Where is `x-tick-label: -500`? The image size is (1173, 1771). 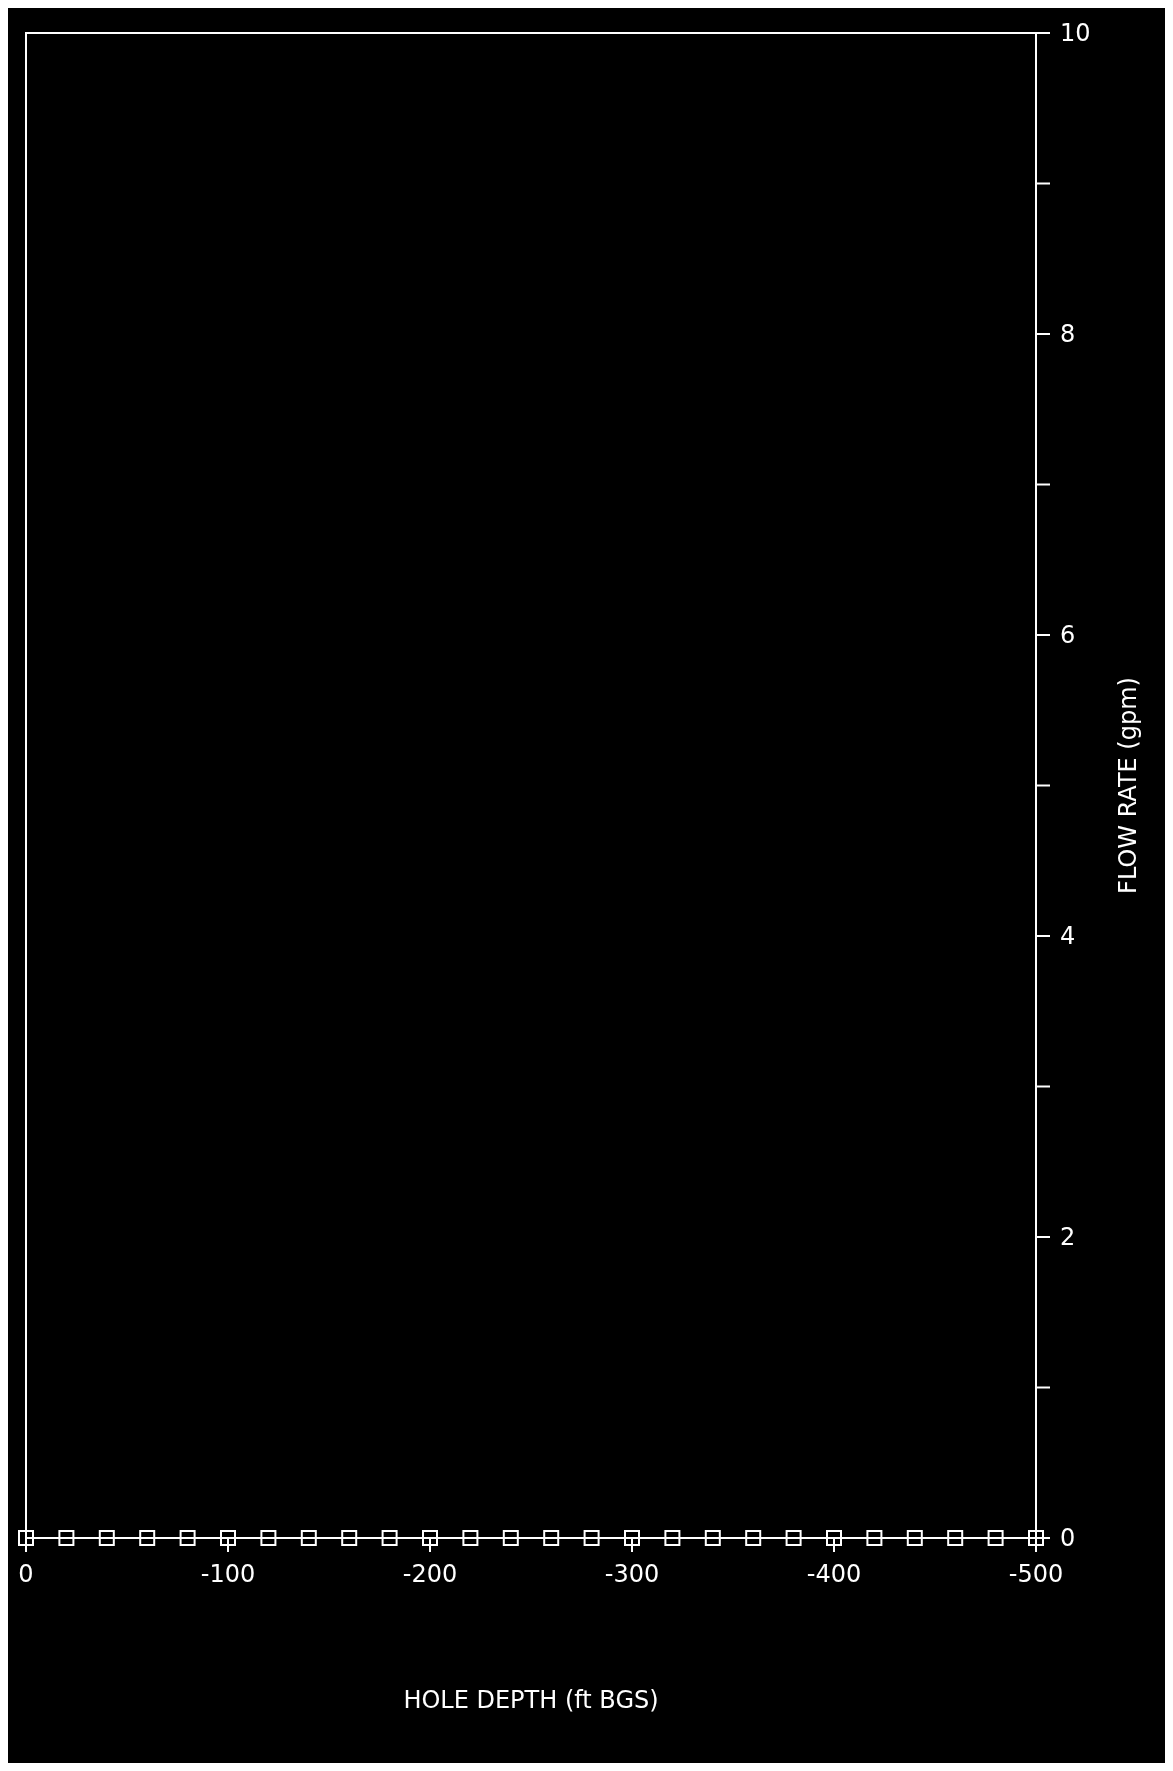
x-tick-label: -500 is located at coordinates (1036, 1574).